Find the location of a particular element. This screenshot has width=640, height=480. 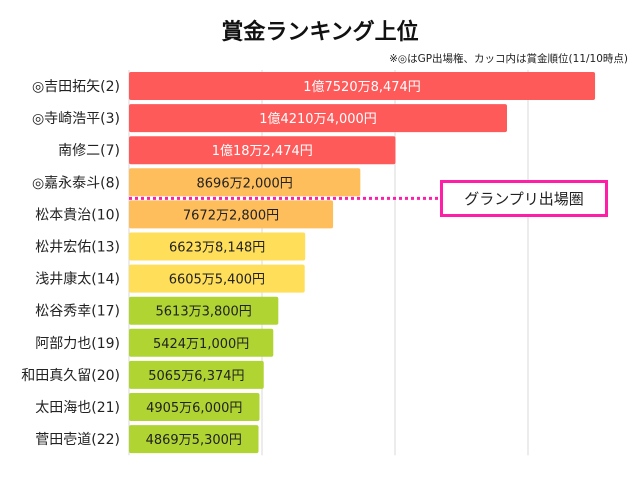

grand-prix-zone-label: グランプリ出場圏 is located at coordinates (524, 198).